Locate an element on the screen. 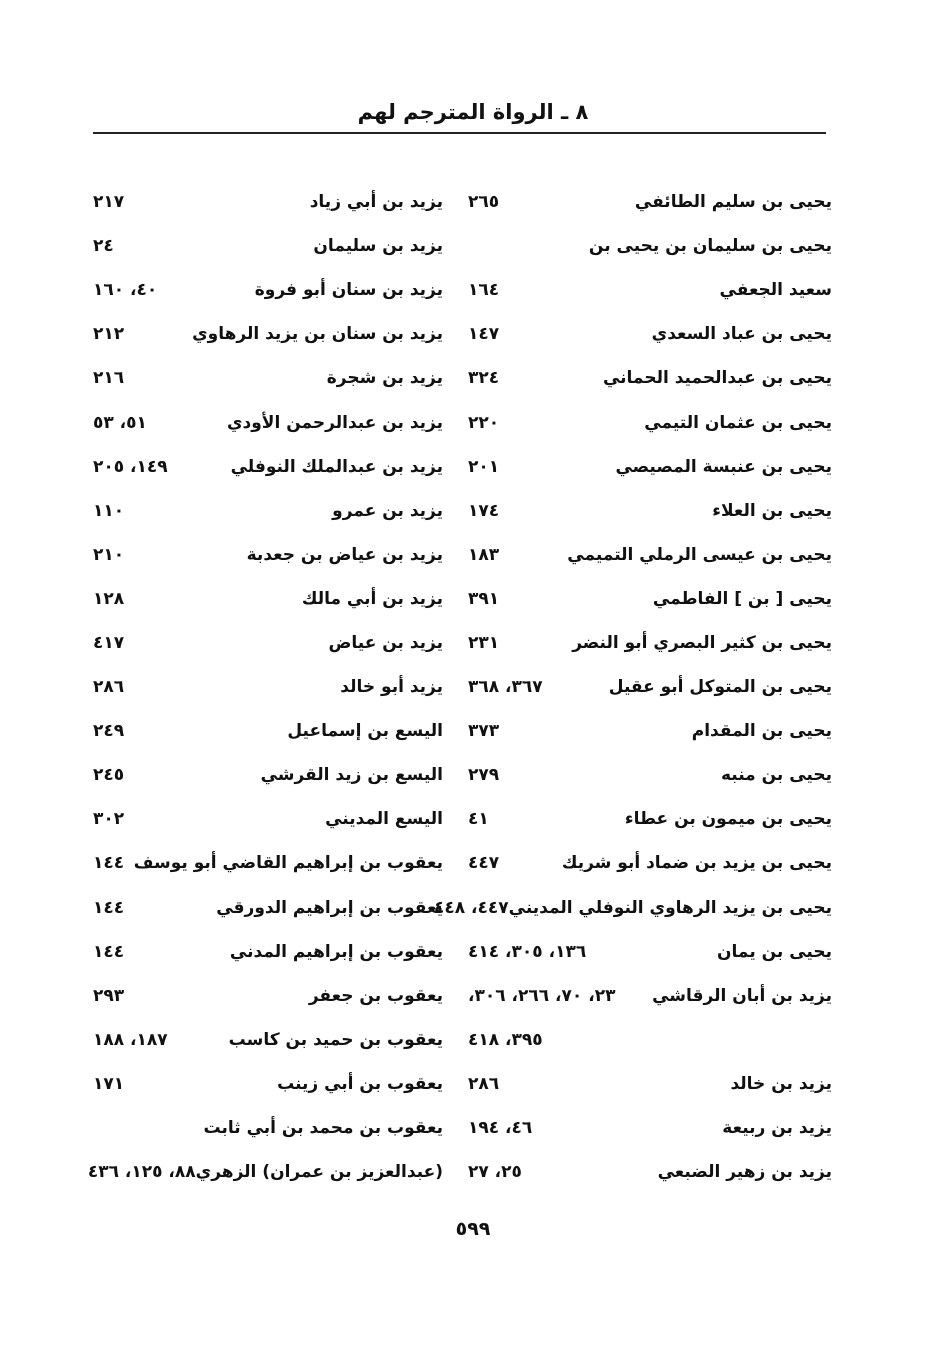 The height and width of the screenshot is (1361, 946). page-references: ٢٤٥ is located at coordinates (109, 775).